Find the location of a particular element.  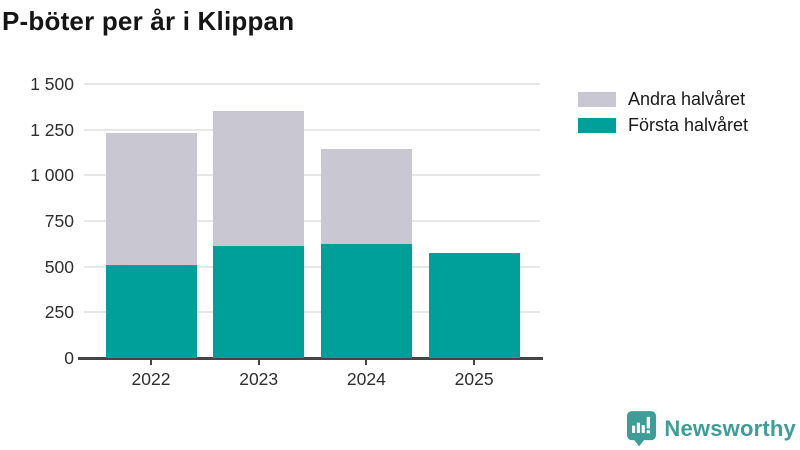

legend-label: Andra halvåret is located at coordinates (687, 99).